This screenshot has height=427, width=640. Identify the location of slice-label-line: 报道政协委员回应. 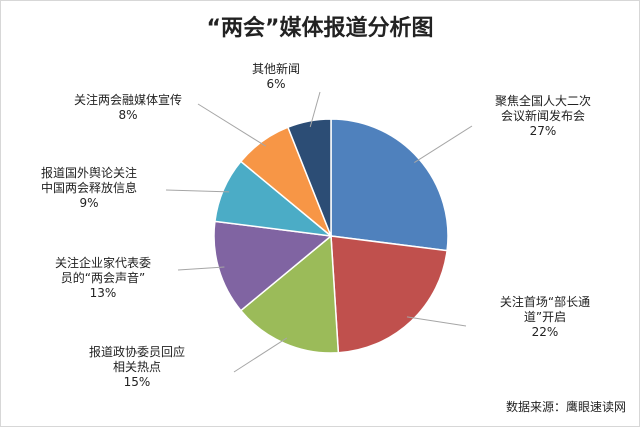
(136, 352).